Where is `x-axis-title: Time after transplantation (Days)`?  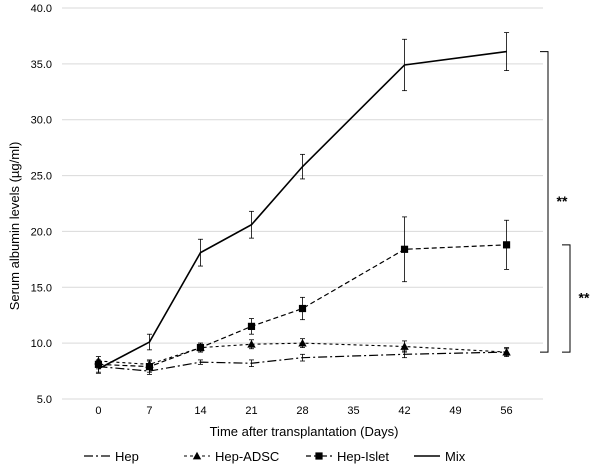 x-axis-title: Time after transplantation (Days) is located at coordinates (304, 431).